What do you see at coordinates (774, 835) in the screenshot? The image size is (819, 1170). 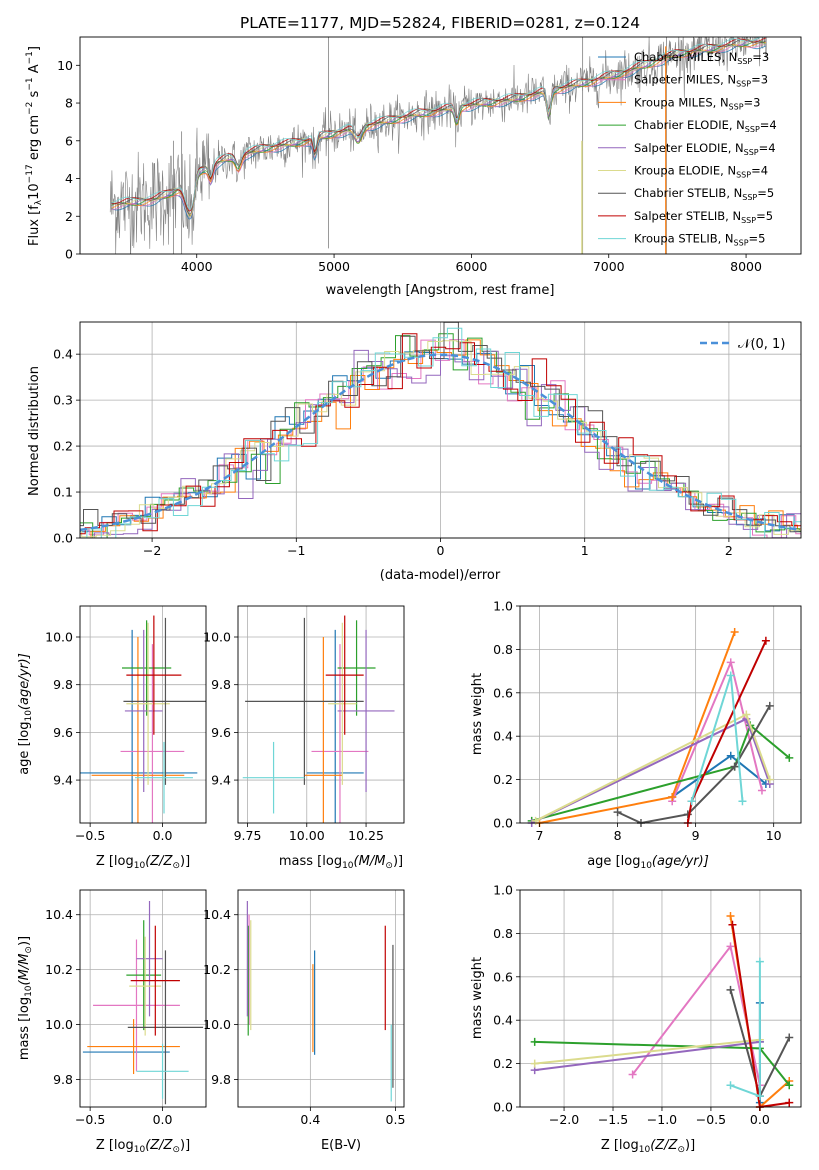 I see `x-tick-label: 10` at bounding box center [774, 835].